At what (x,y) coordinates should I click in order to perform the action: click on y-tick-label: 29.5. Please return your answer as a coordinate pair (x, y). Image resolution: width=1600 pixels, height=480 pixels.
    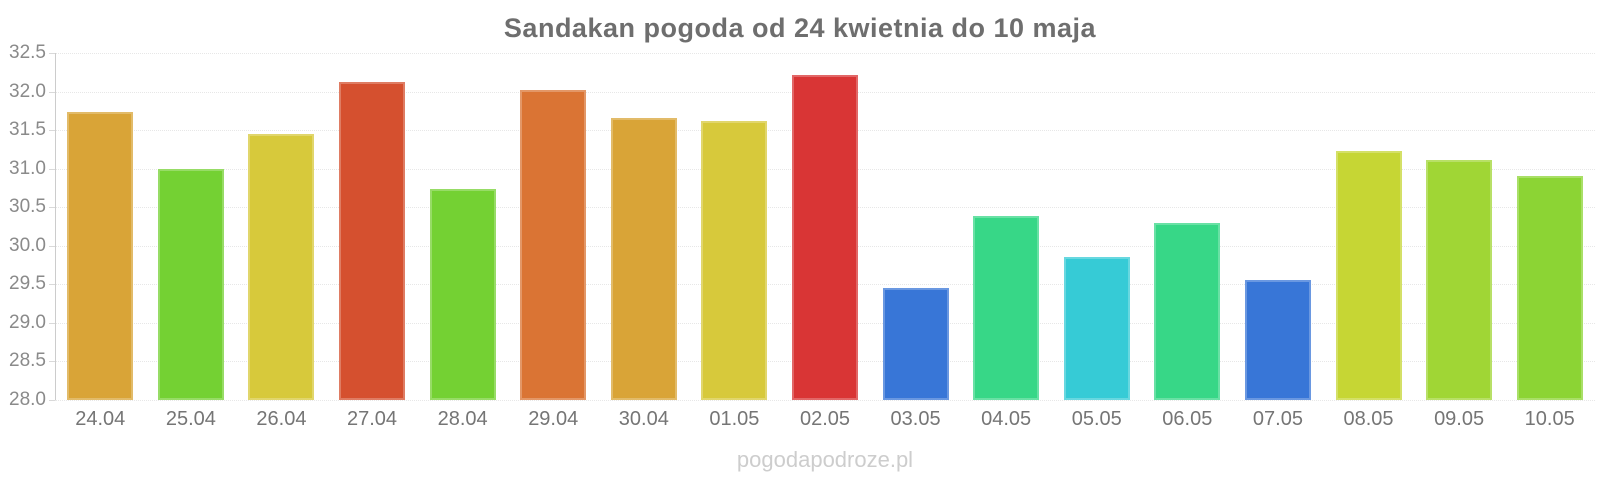
    Looking at the image, I should click on (27, 284).